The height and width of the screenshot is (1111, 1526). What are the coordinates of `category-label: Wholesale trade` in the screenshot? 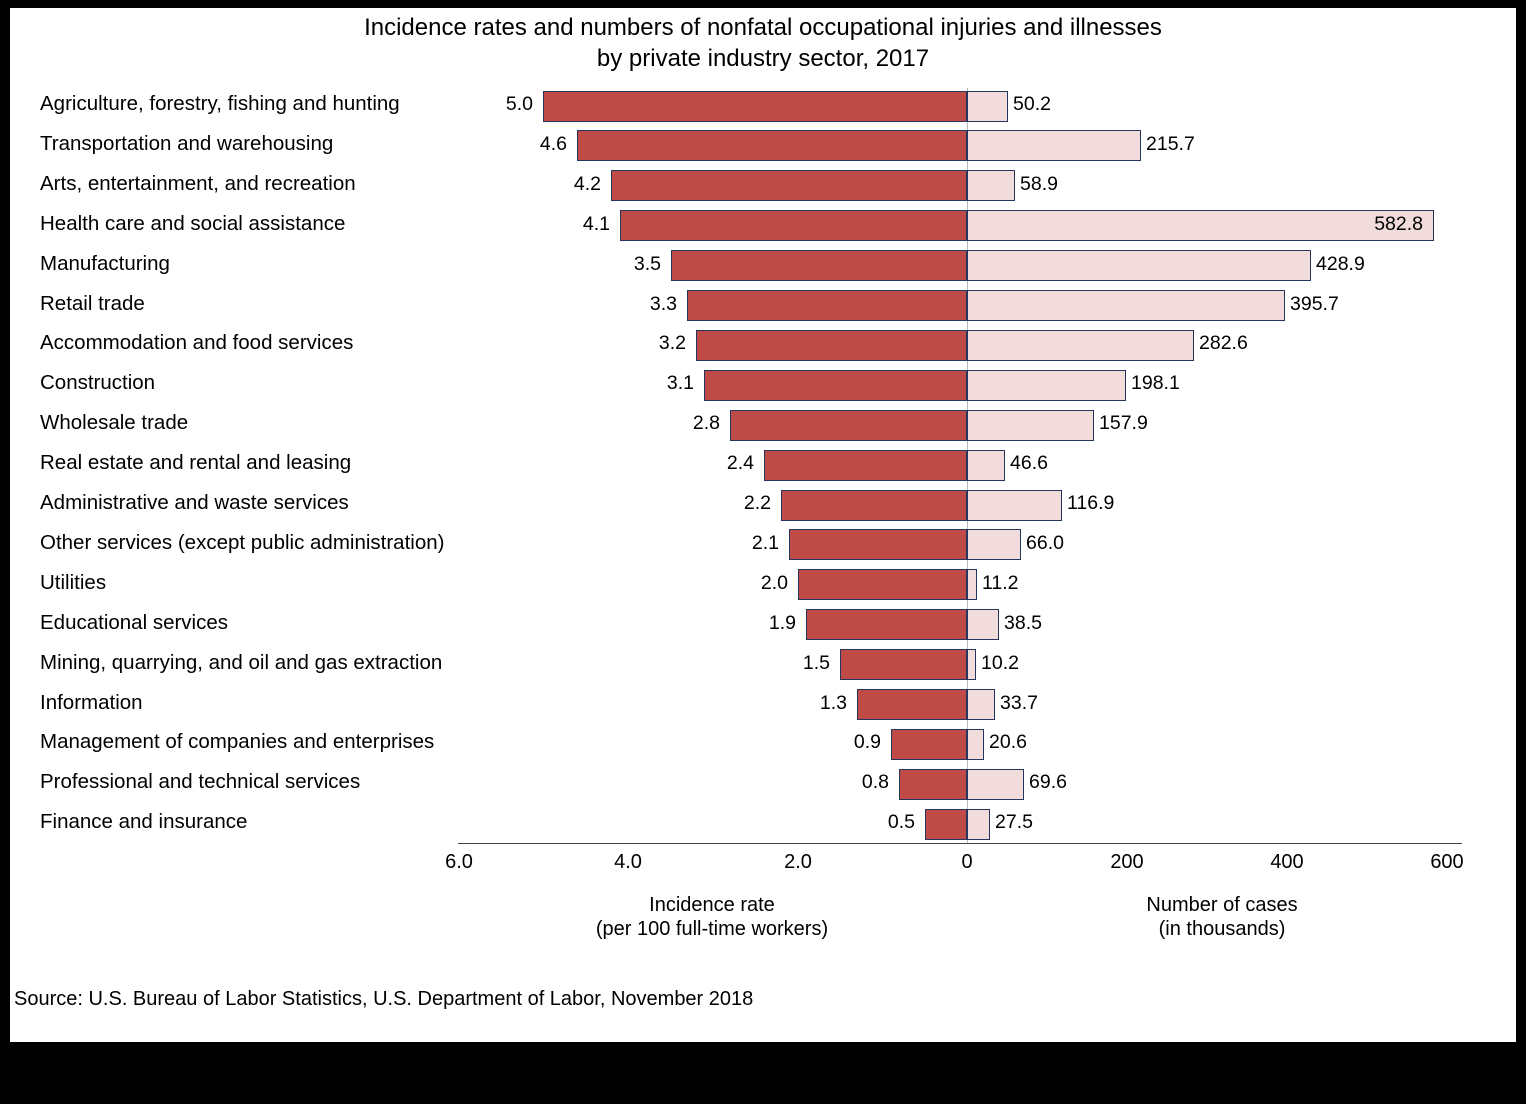 It's located at (114, 422).